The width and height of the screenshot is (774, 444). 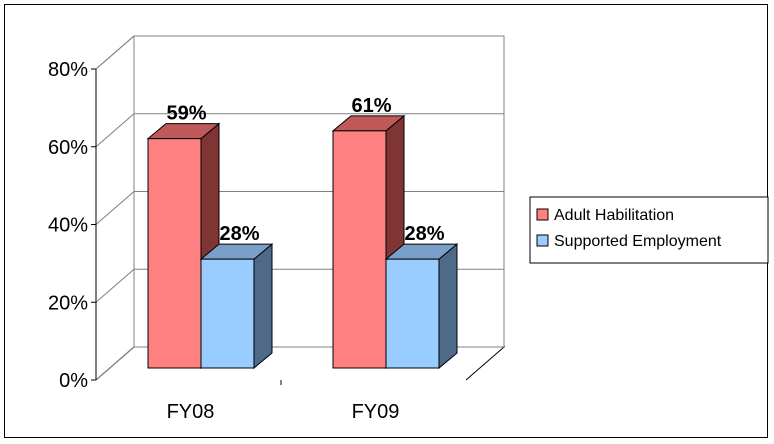 What do you see at coordinates (73, 381) in the screenshot?
I see `y-tick-label: 0%` at bounding box center [73, 381].